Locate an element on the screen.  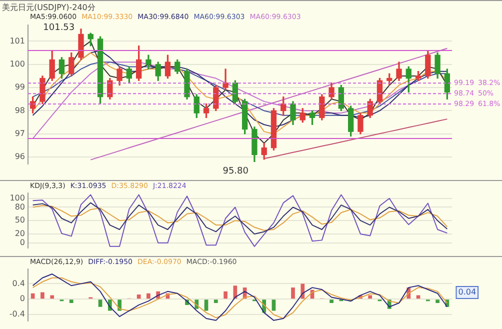
y-tick-label: -0.4 is located at coordinates (17, 314).